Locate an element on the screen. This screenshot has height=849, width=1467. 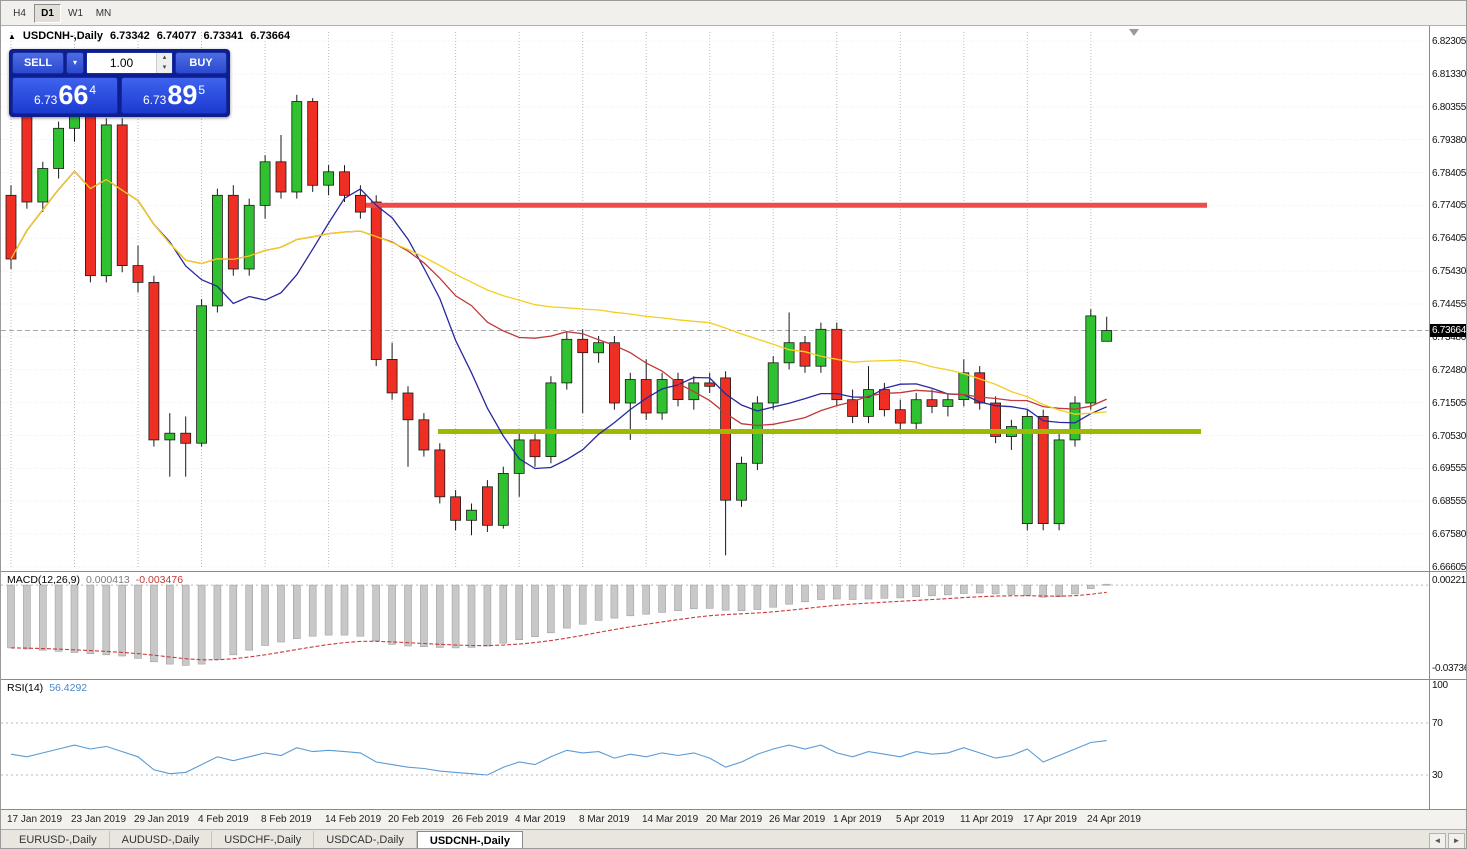
price-axis-label: 6.73480 is located at coordinates (1449, 337).